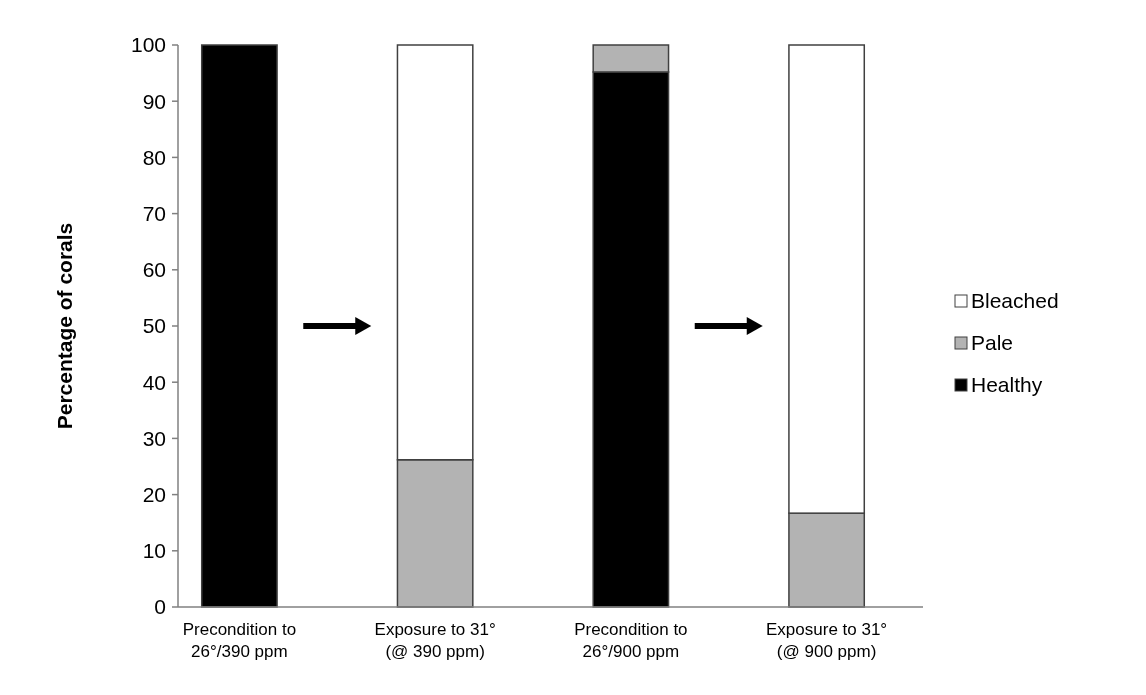 This screenshot has height=695, width=1146. What do you see at coordinates (154, 494) in the screenshot?
I see `y-tick-label: 20` at bounding box center [154, 494].